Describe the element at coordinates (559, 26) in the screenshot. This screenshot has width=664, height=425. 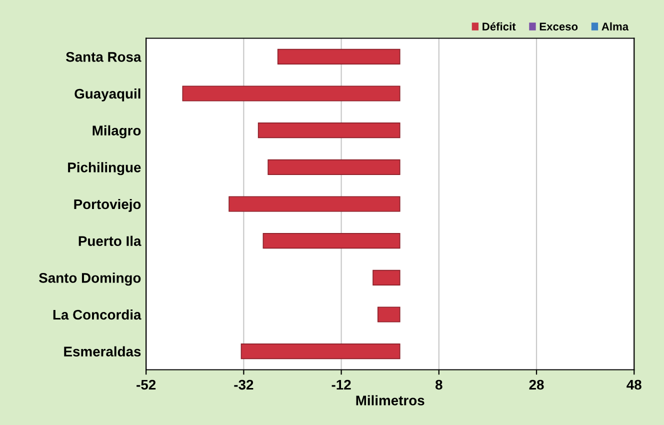
I see `legend-label: Exceso` at that location.